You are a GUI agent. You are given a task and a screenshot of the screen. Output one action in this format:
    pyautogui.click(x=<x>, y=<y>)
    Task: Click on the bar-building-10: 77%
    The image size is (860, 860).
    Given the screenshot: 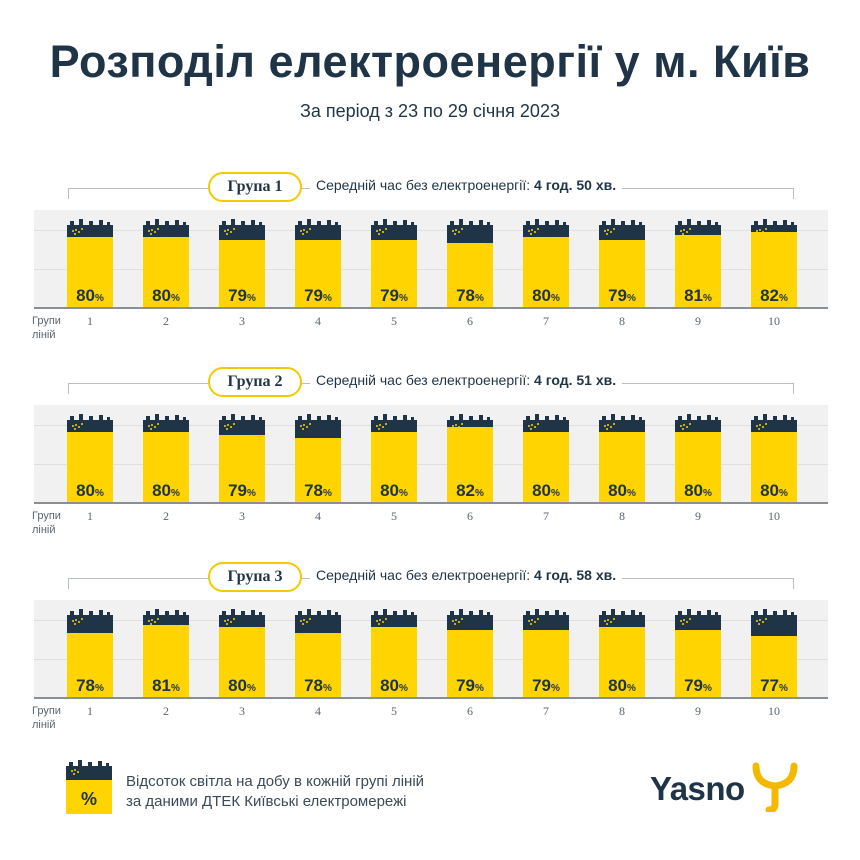 What is the action you would take?
    pyautogui.click(x=774, y=652)
    